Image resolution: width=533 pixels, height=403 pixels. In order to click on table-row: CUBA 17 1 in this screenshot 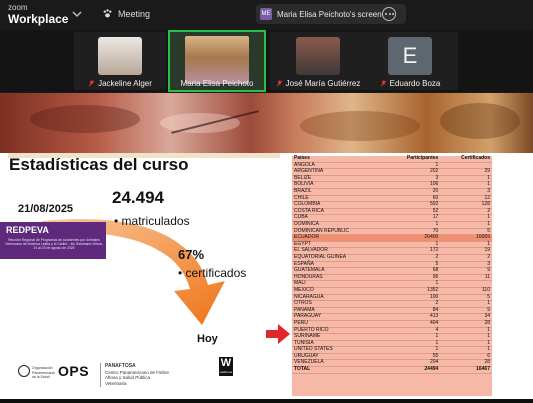, I will do `click(392, 218)`.